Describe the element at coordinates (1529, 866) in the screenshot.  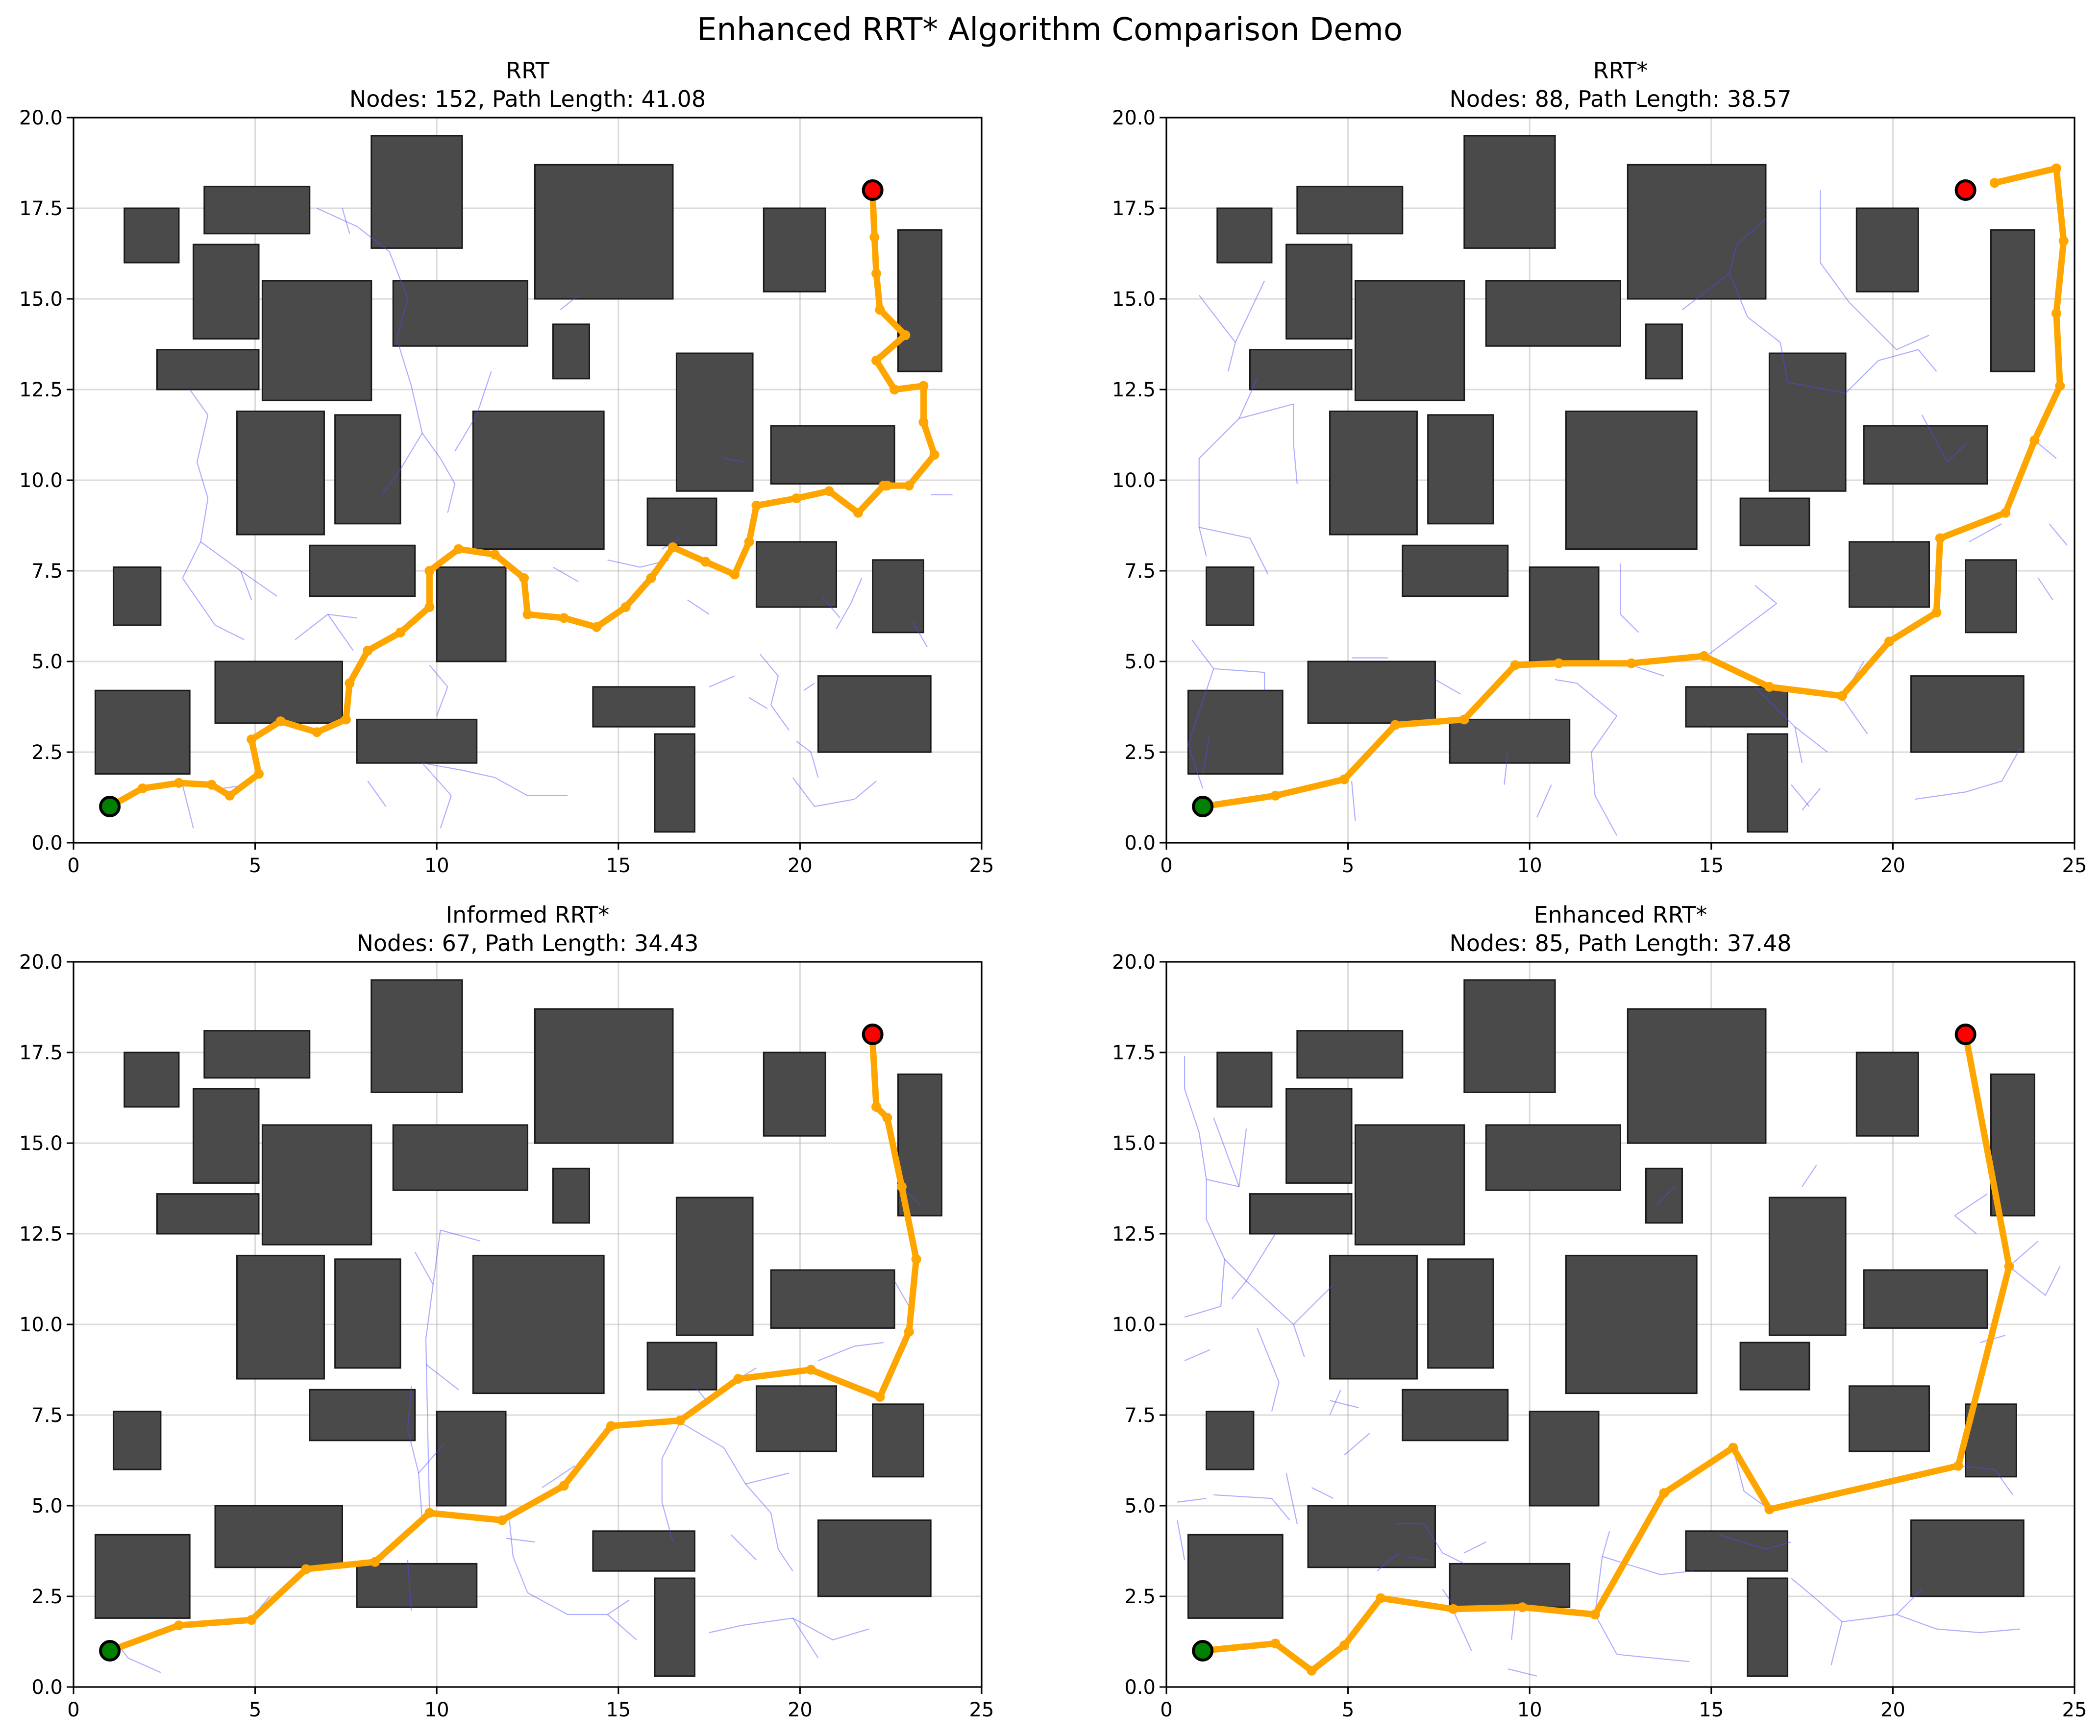
I see `x-tick-label: 10` at that location.